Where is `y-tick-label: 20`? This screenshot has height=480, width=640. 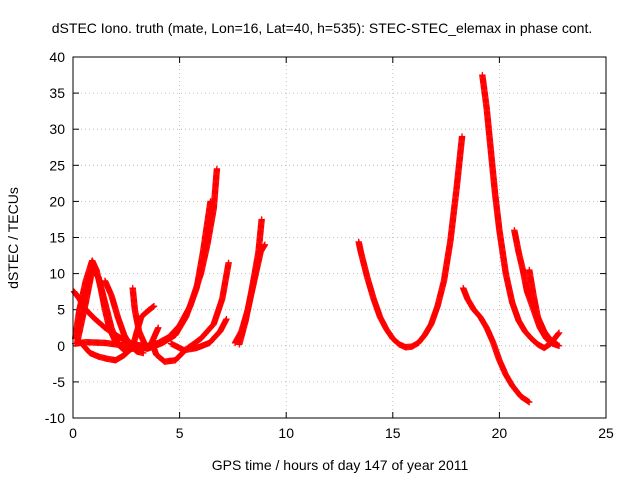 y-tick-label: 20 is located at coordinates (57, 201).